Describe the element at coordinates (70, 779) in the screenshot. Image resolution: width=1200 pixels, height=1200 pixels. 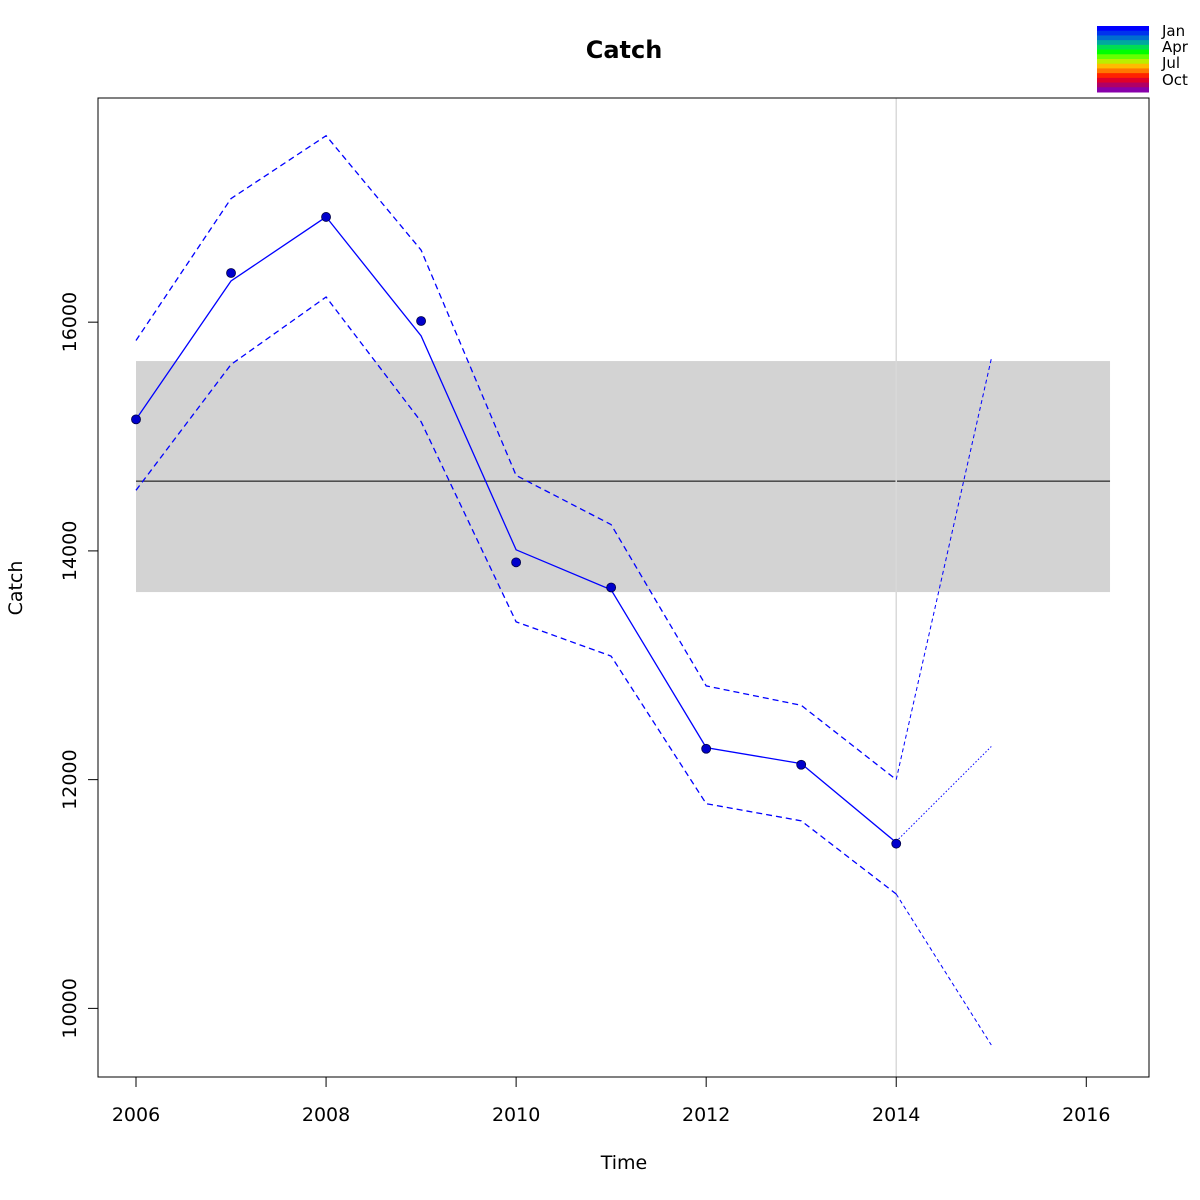
I see `y-tick-label: 12000` at that location.